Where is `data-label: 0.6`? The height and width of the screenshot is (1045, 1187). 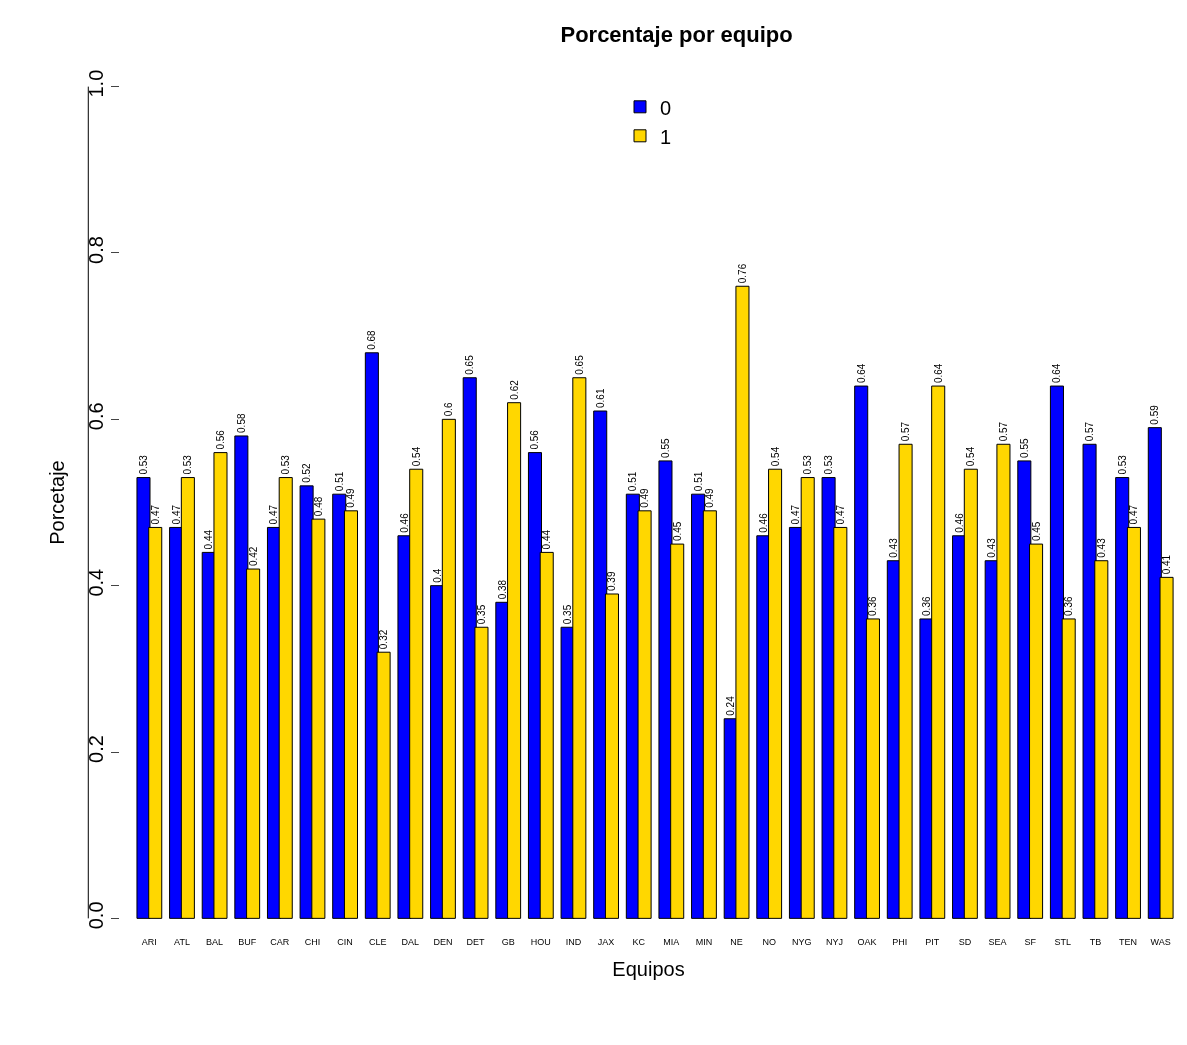
data-label: 0.6 is located at coordinates (449, 409).